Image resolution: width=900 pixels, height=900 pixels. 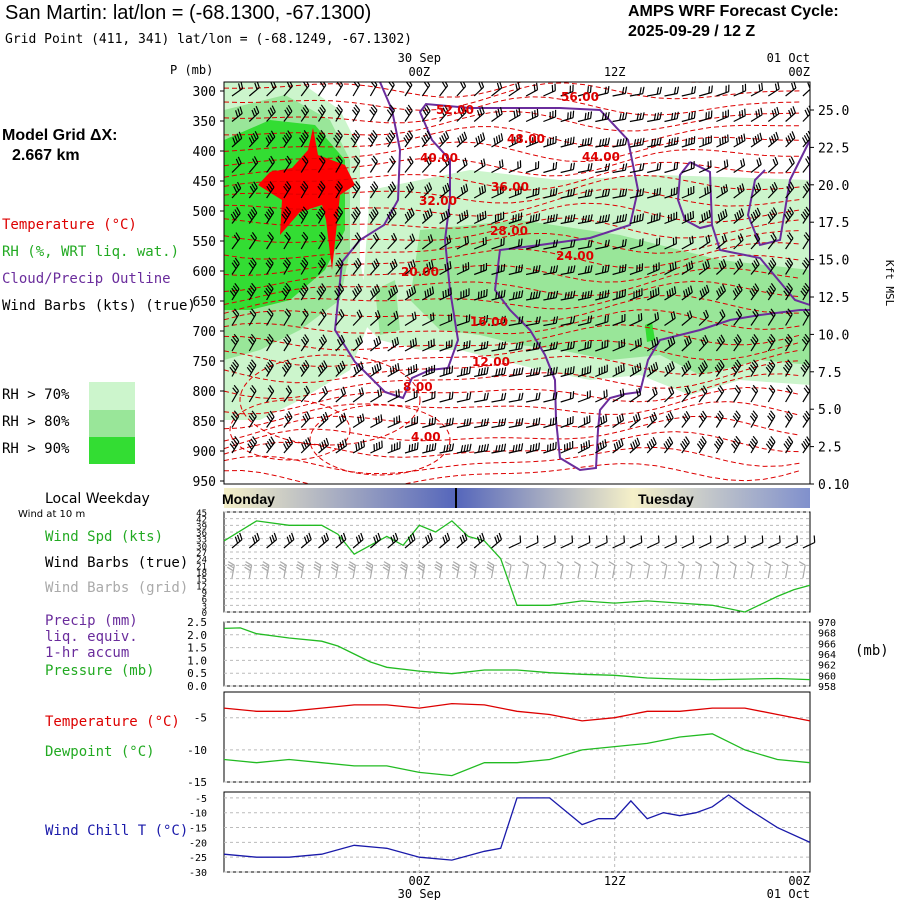 I want to click on legend-rh: RH (%, WRT liq. wat.), so click(x=91, y=252).